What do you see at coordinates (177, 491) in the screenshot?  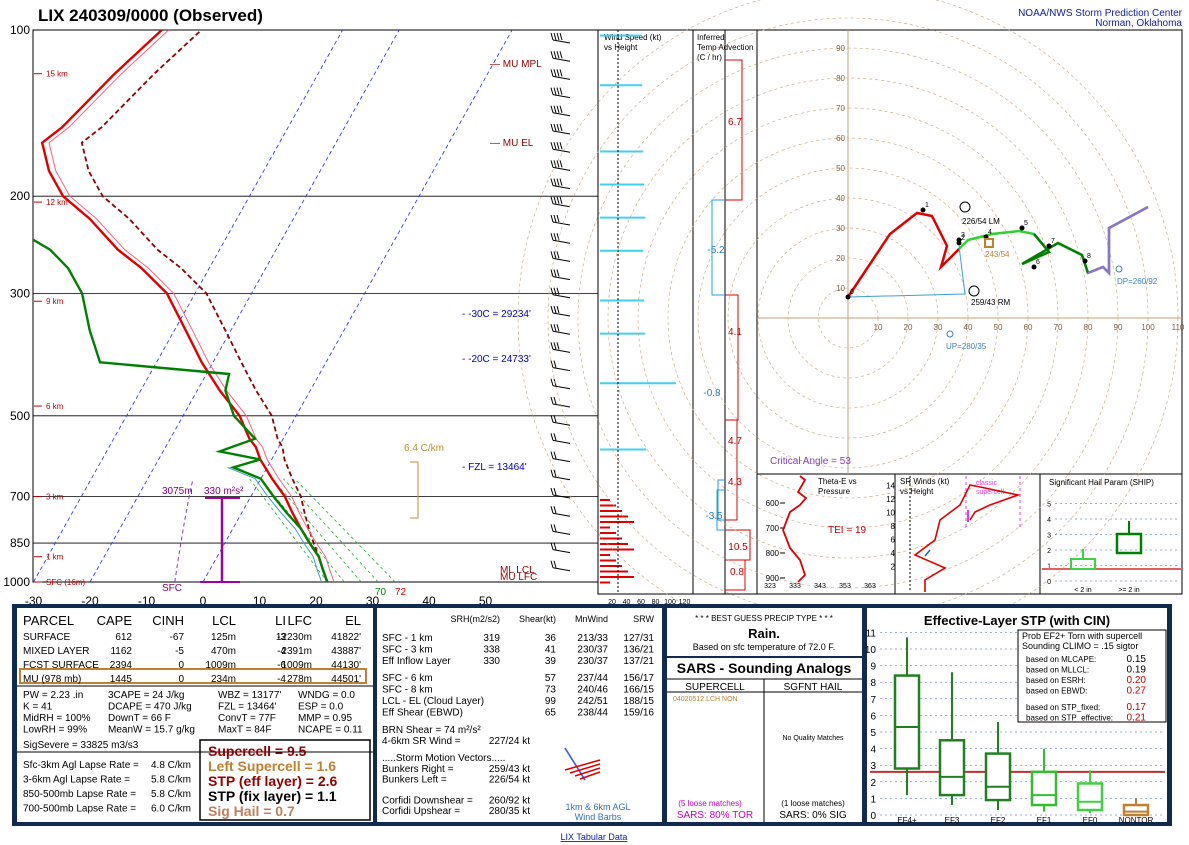 I see `annotation-height: 3075m` at bounding box center [177, 491].